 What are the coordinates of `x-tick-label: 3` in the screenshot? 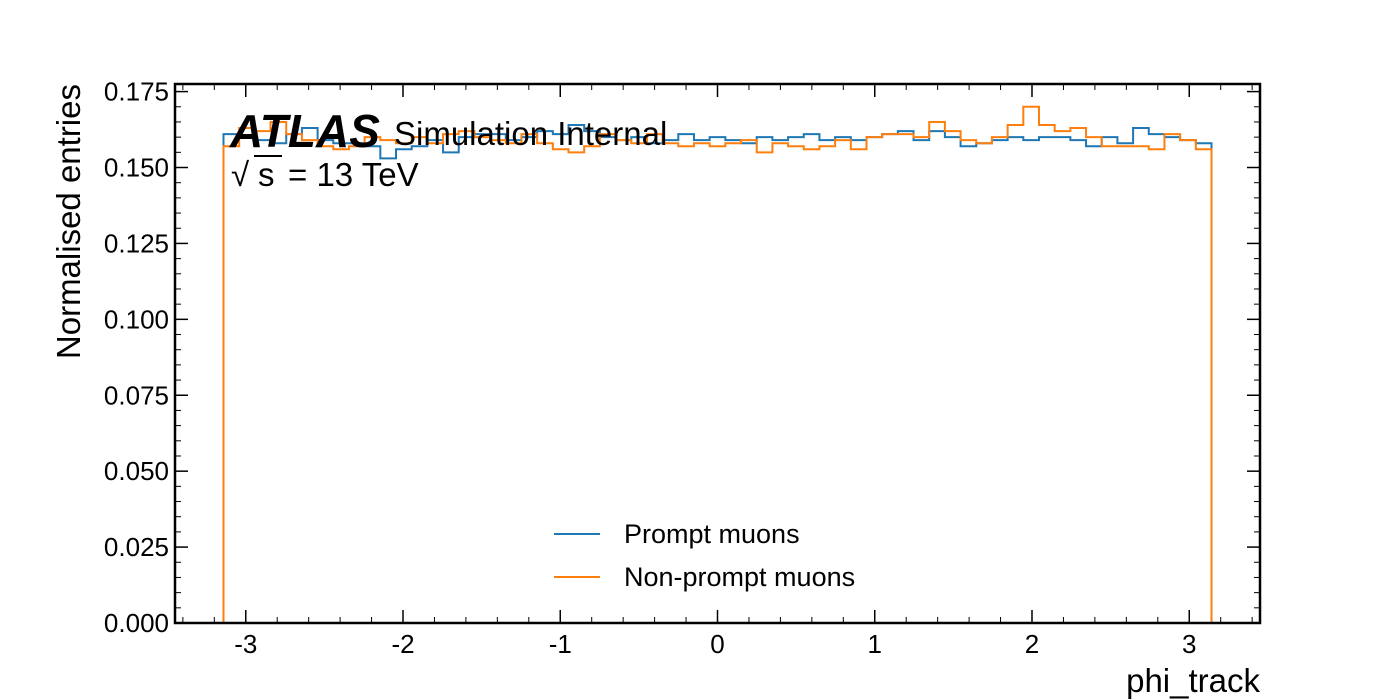 It's located at (1189, 644).